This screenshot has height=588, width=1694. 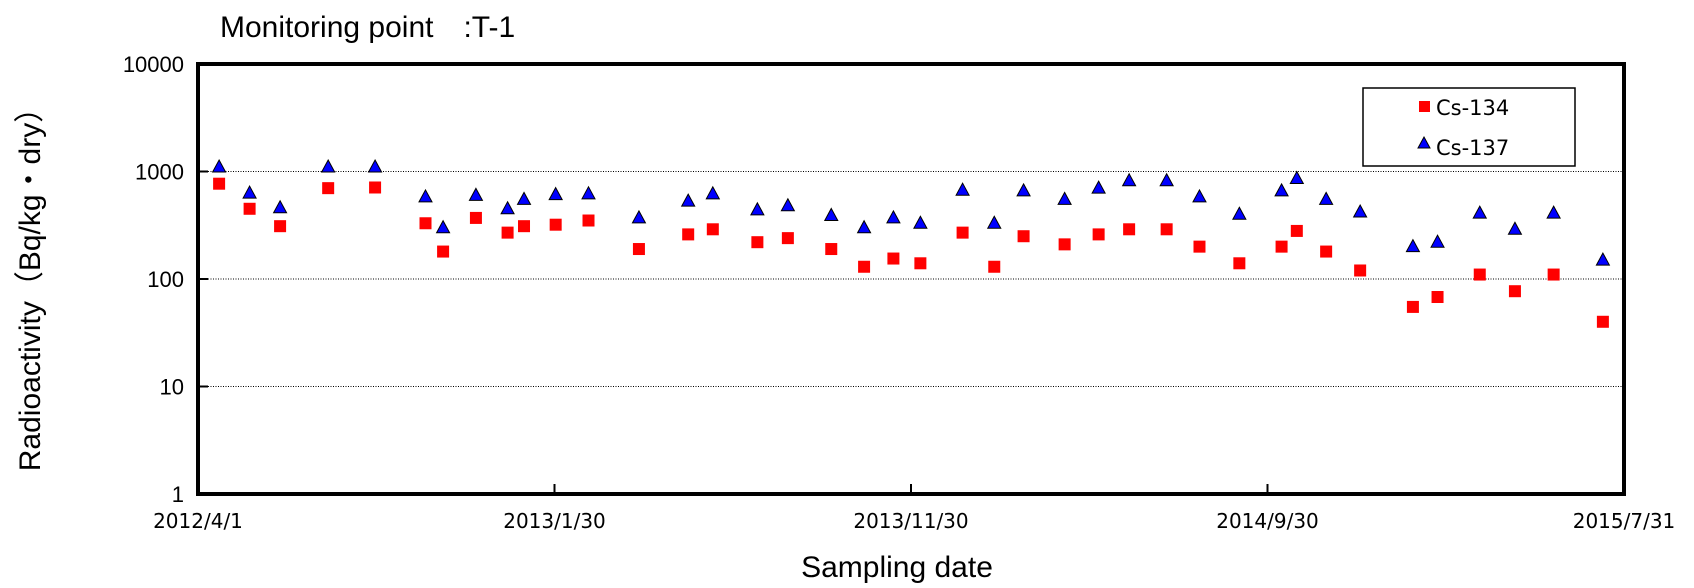 What do you see at coordinates (153, 64) in the screenshot?
I see `y-tick-label: 10000` at bounding box center [153, 64].